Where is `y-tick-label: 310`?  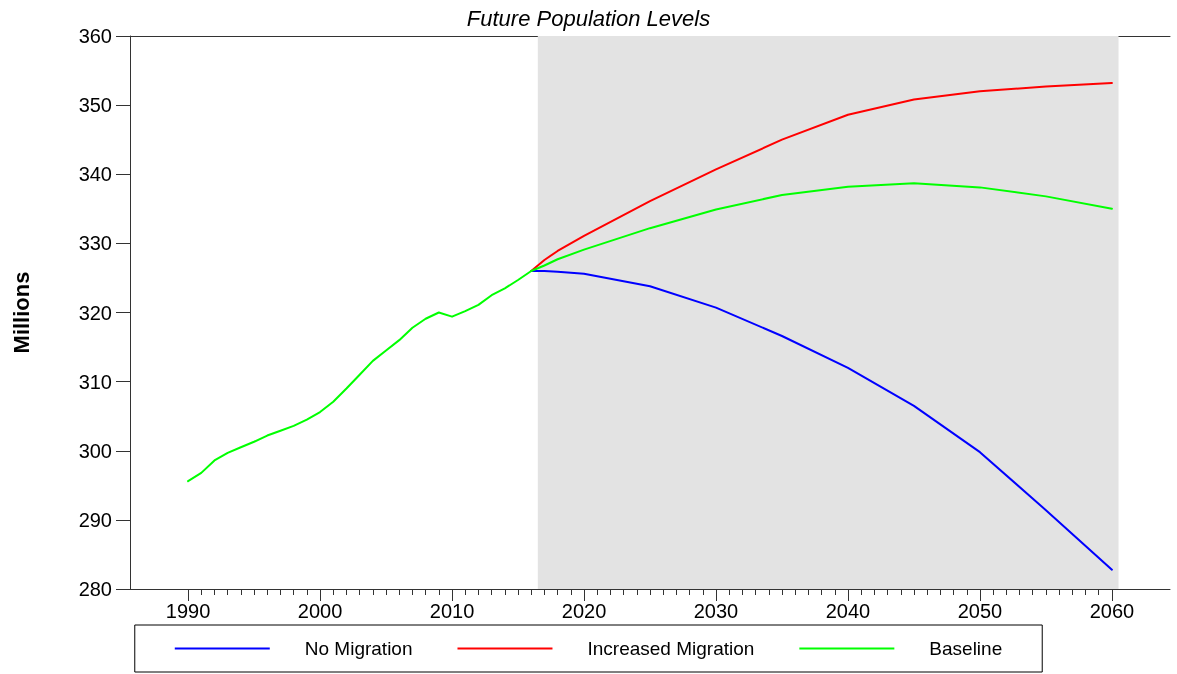
y-tick-label: 310 is located at coordinates (95, 381).